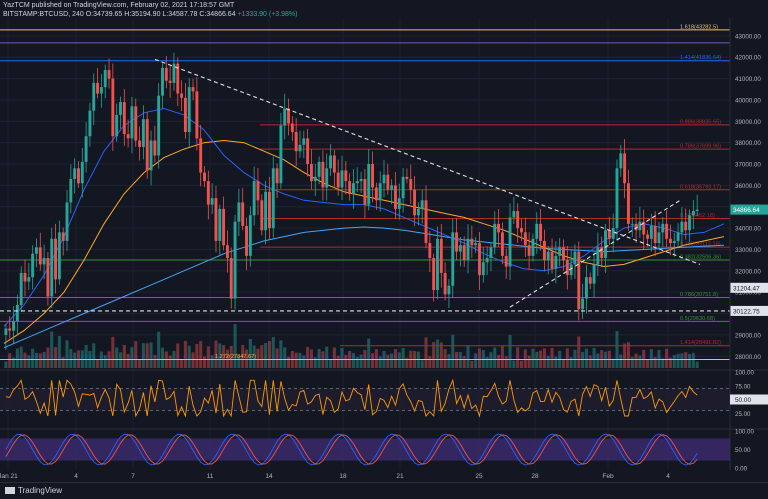  I want to click on price-level-tag: 30122.75, so click(746, 311).